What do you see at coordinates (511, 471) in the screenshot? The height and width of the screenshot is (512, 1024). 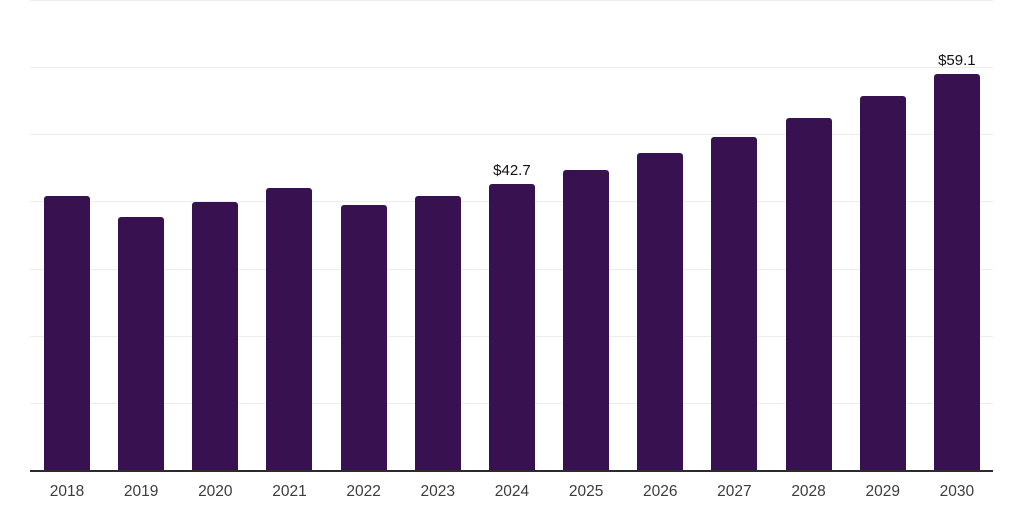 I see `x-axis-line` at bounding box center [511, 471].